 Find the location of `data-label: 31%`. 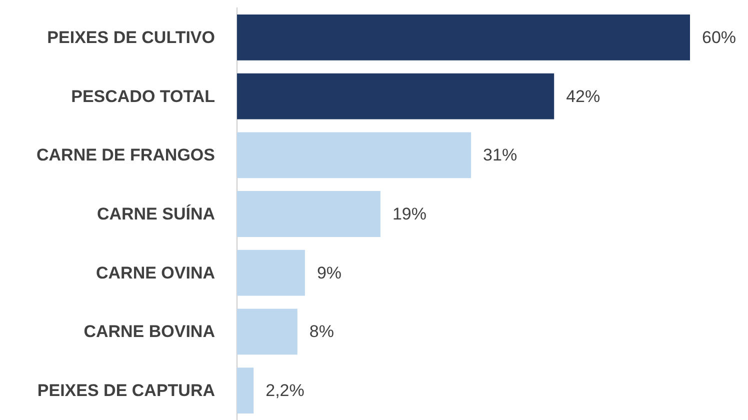

data-label: 31% is located at coordinates (500, 155).